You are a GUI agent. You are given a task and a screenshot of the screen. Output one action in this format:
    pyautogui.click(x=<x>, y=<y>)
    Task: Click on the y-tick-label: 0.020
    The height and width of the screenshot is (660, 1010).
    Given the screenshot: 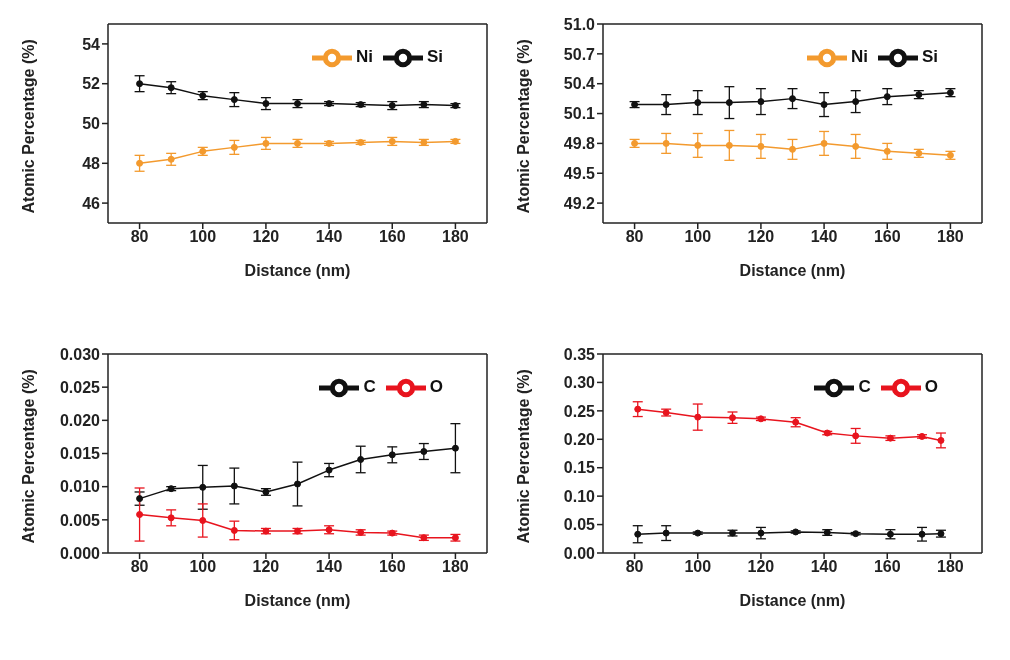 What is the action you would take?
    pyautogui.click(x=80, y=421)
    